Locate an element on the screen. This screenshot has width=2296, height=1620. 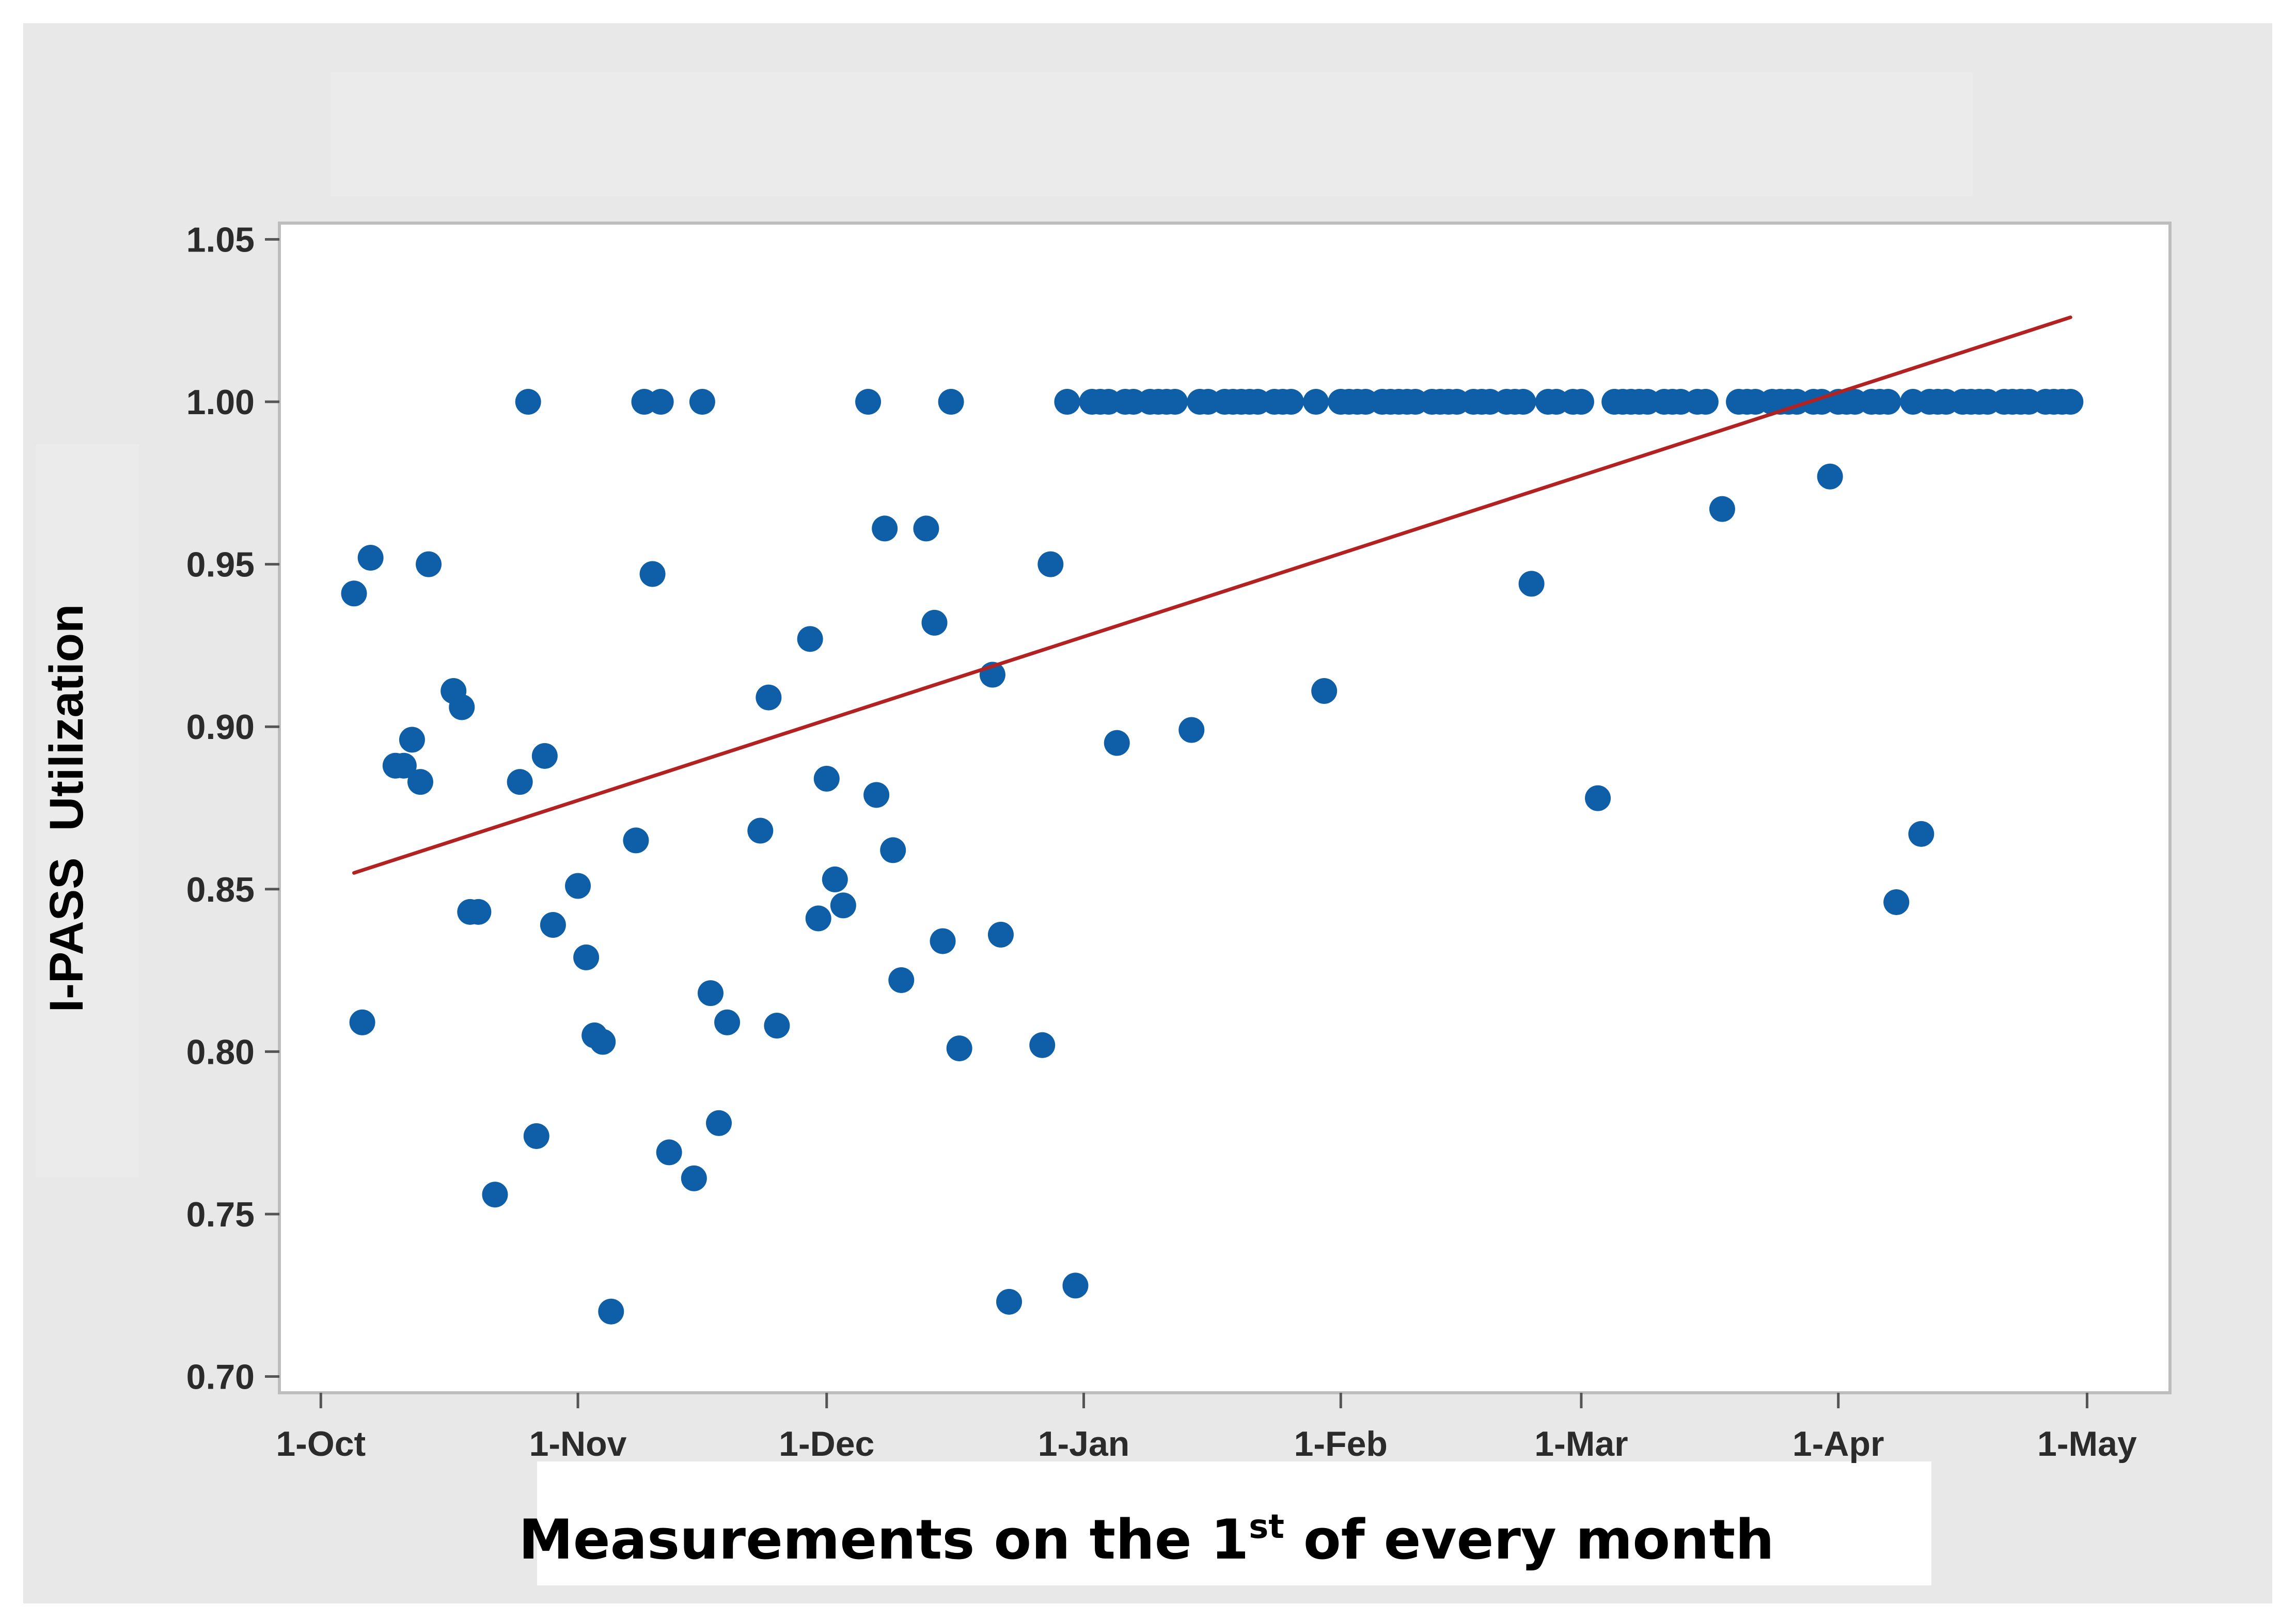
title-band is located at coordinates (1152, 134).